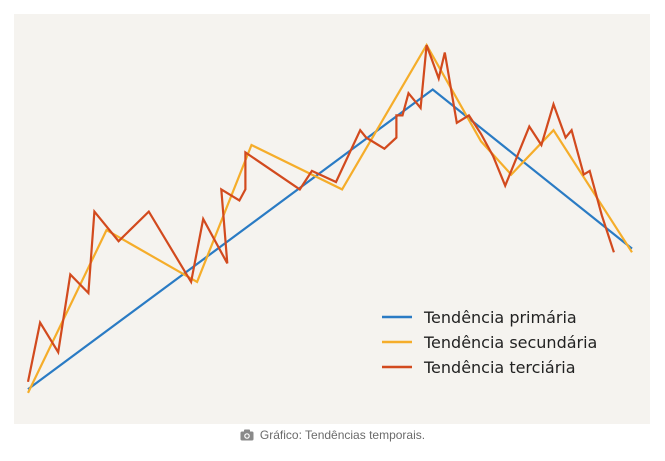 This screenshot has width=665, height=461. I want to click on camera-icon, so click(247, 436).